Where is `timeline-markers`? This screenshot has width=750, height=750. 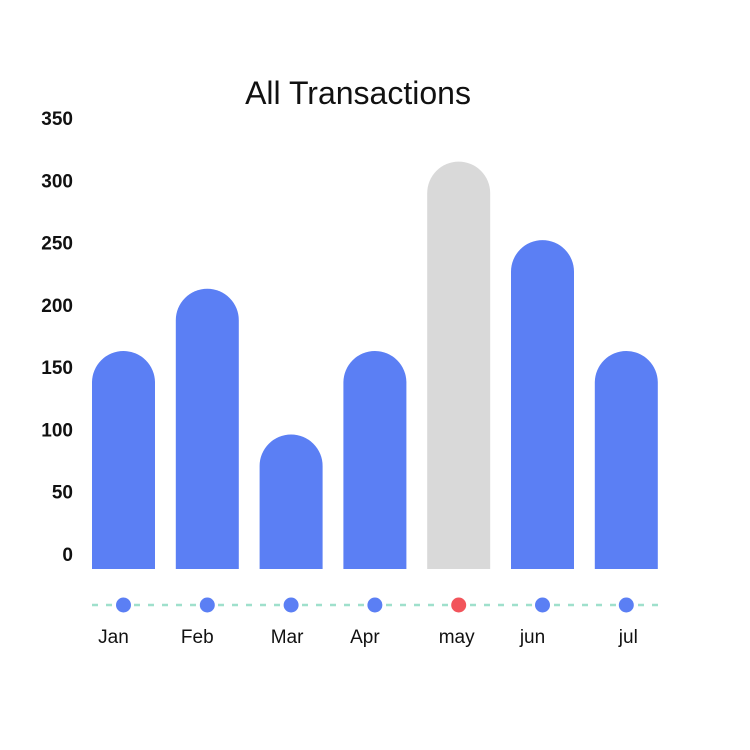 timeline-markers is located at coordinates (375, 605).